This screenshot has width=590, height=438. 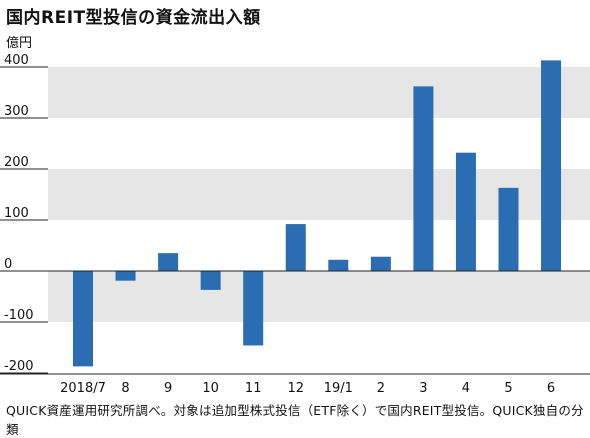 What do you see at coordinates (19, 366) in the screenshot?
I see `y-tick-label: -200` at bounding box center [19, 366].